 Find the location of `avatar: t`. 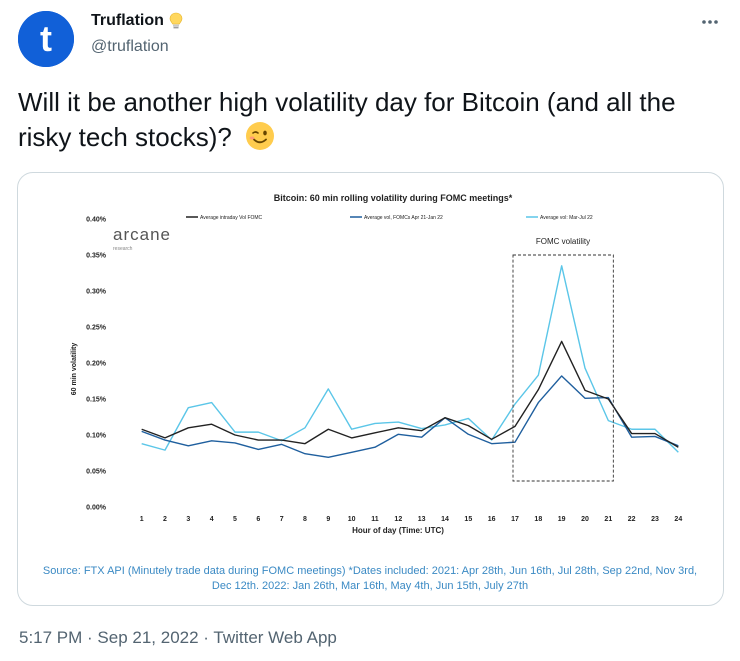

avatar: t is located at coordinates (46, 39).